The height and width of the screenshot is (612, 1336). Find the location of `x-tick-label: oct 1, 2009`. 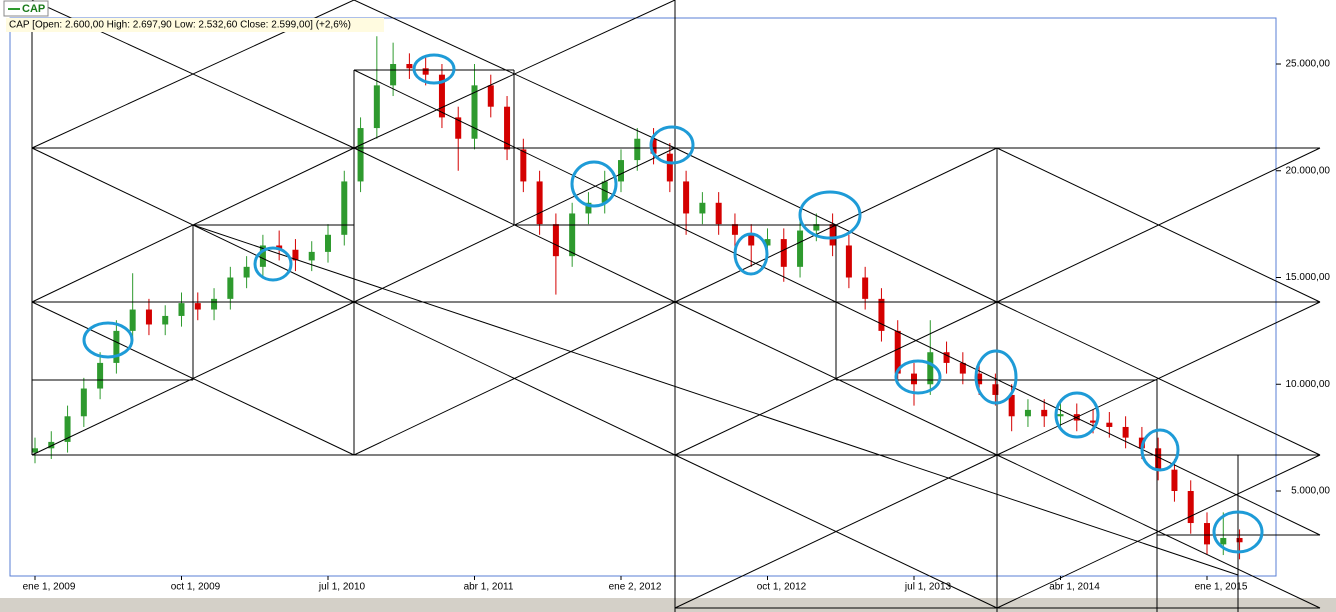

x-tick-label: oct 1, 2009 is located at coordinates (196, 587).